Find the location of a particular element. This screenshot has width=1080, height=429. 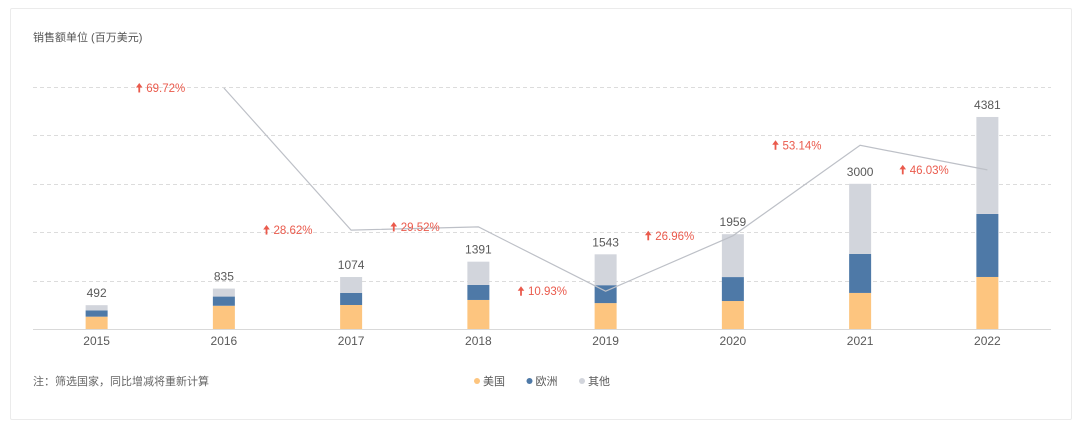

bar-total-label: 1074 is located at coordinates (351, 265).